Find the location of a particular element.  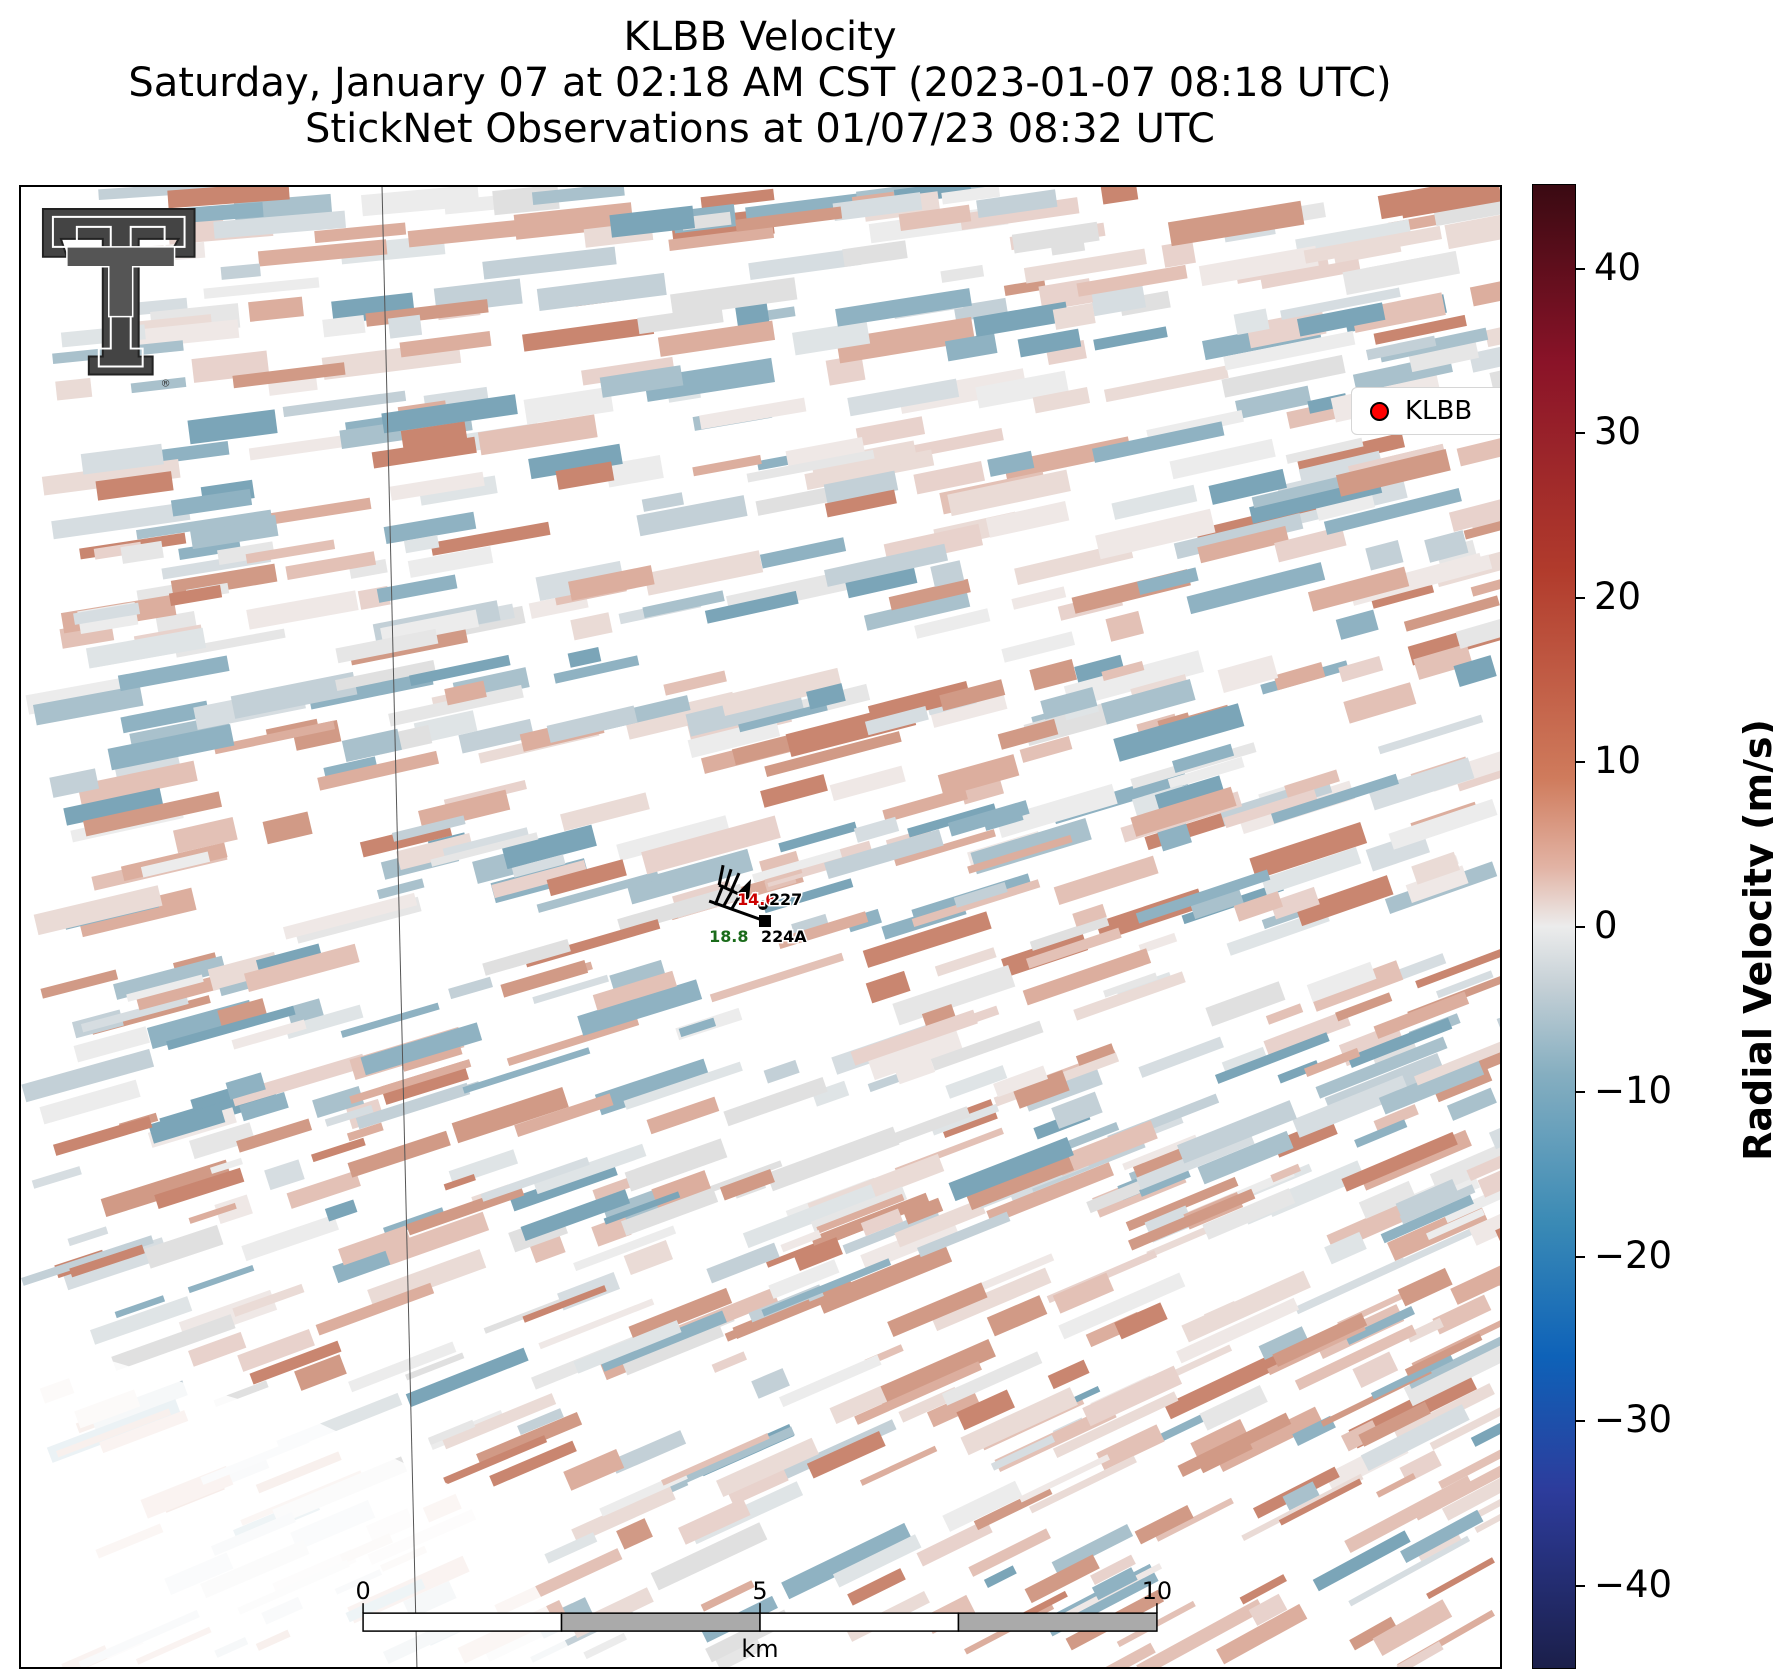

county-border-line is located at coordinates (399, 927).